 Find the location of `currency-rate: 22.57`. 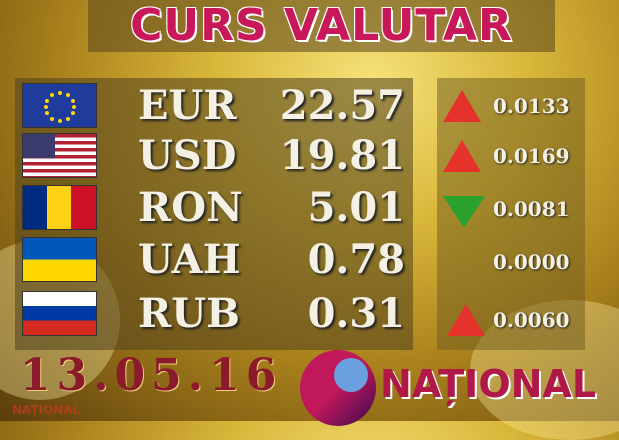

currency-rate: 22.57 is located at coordinates (342, 105).